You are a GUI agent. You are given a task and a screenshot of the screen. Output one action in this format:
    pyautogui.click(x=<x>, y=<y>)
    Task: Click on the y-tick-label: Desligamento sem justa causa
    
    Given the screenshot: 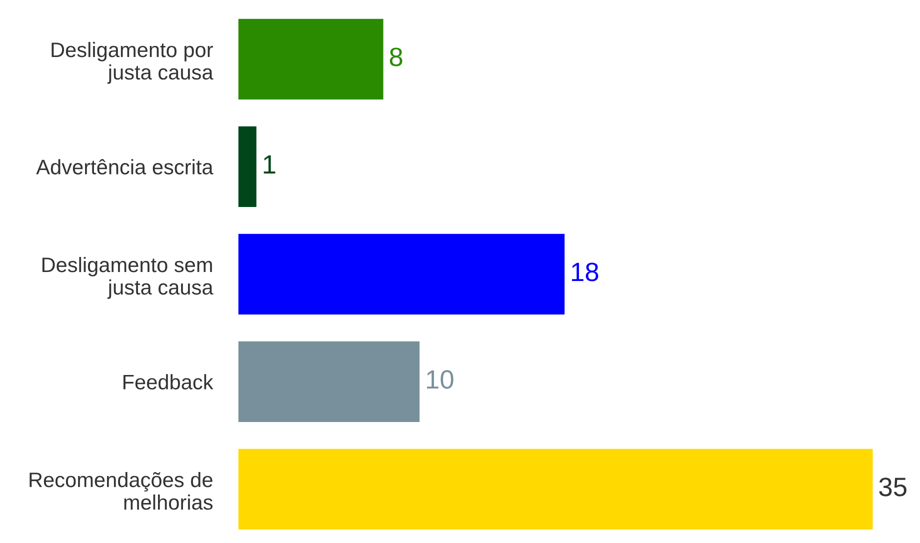 What is the action you would take?
    pyautogui.click(x=128, y=277)
    